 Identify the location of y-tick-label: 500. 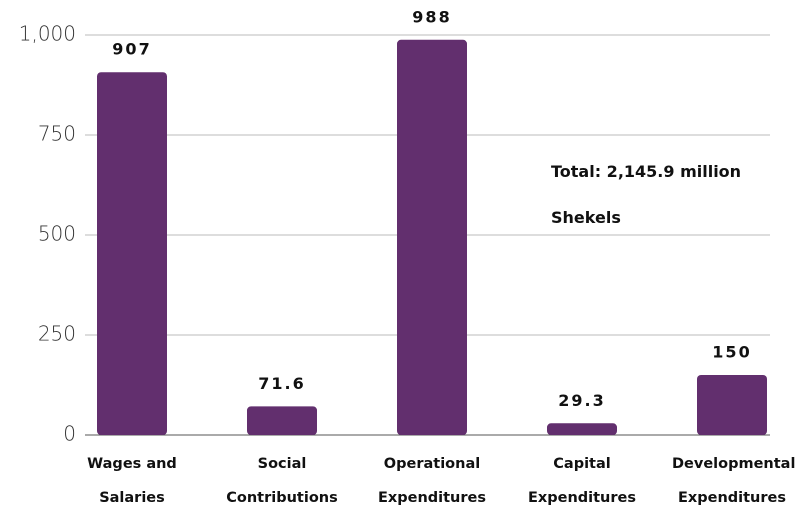
(57, 234).